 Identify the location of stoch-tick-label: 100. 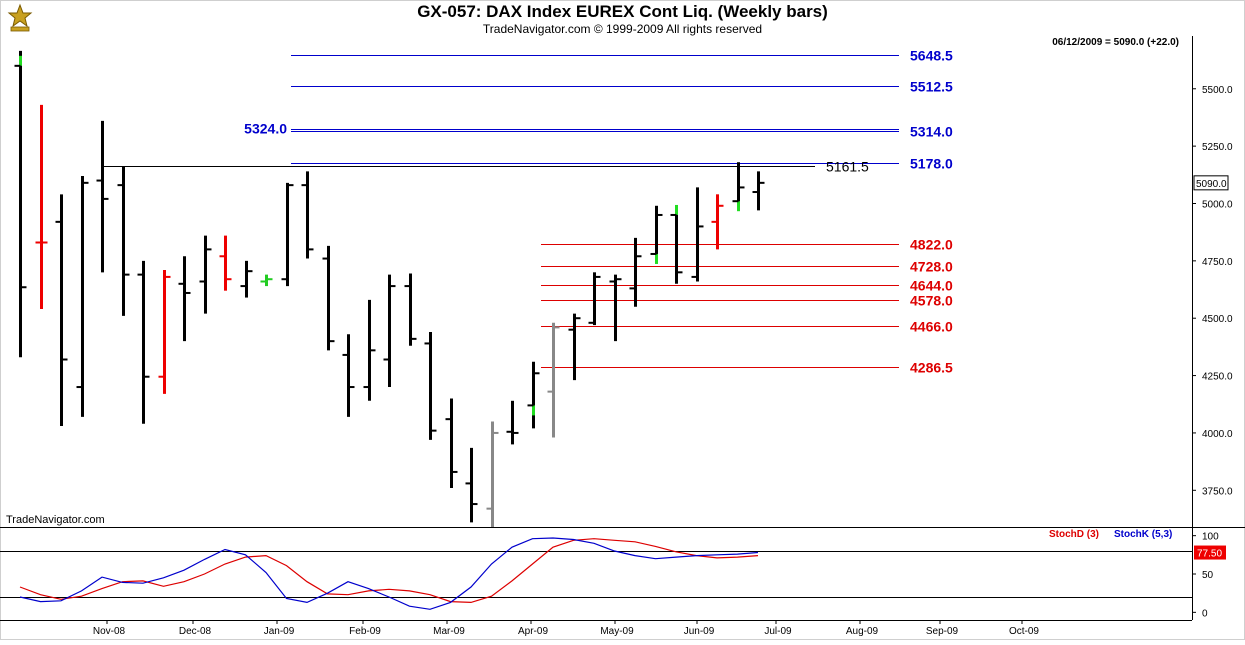
(1210, 537).